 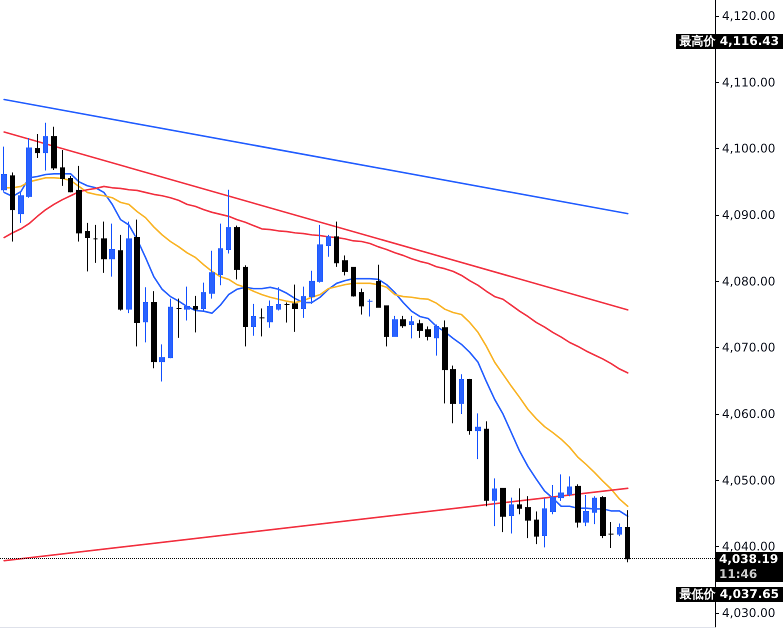 I want to click on y-tick-label: 4,050.00, so click(x=749, y=480).